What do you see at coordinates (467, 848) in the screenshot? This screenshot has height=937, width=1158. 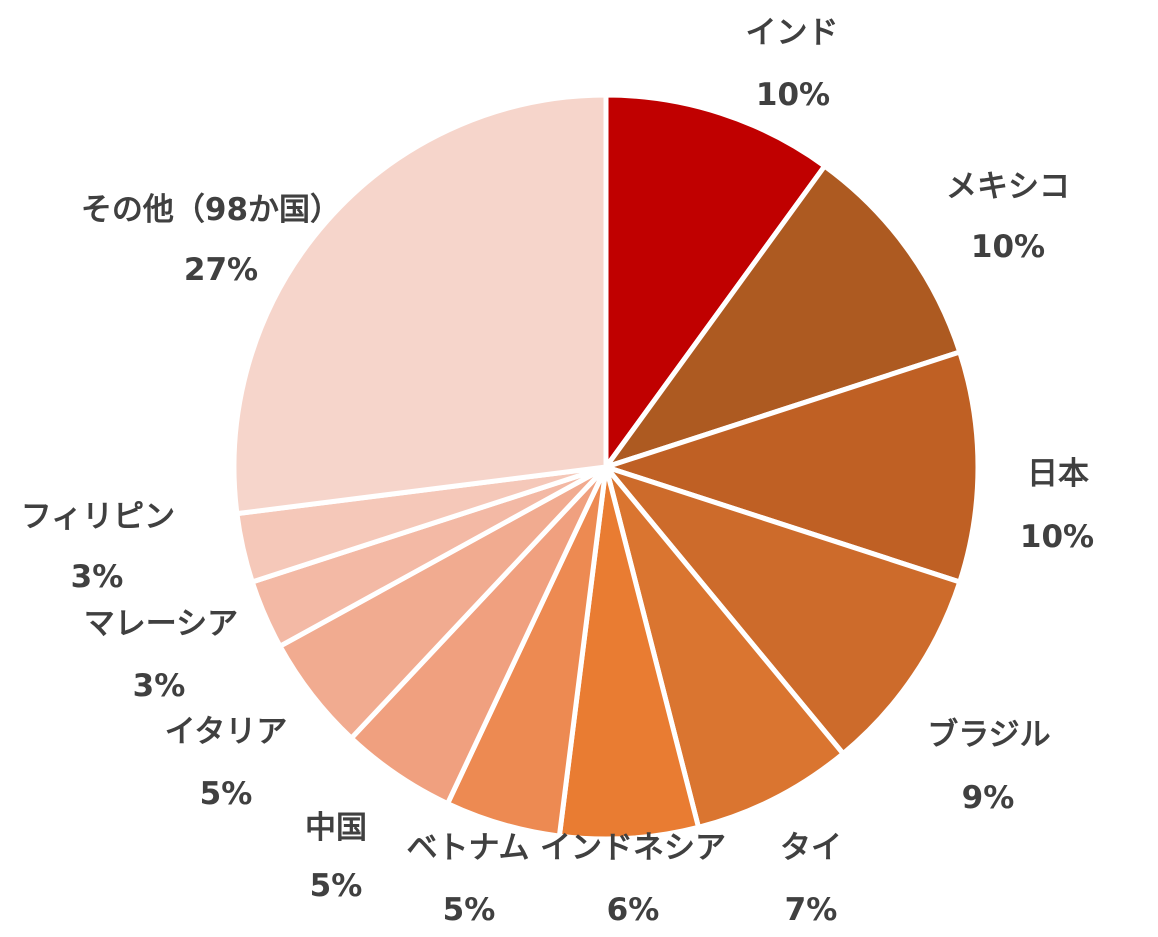 I see `slice-category-label: ベトナム` at bounding box center [467, 848].